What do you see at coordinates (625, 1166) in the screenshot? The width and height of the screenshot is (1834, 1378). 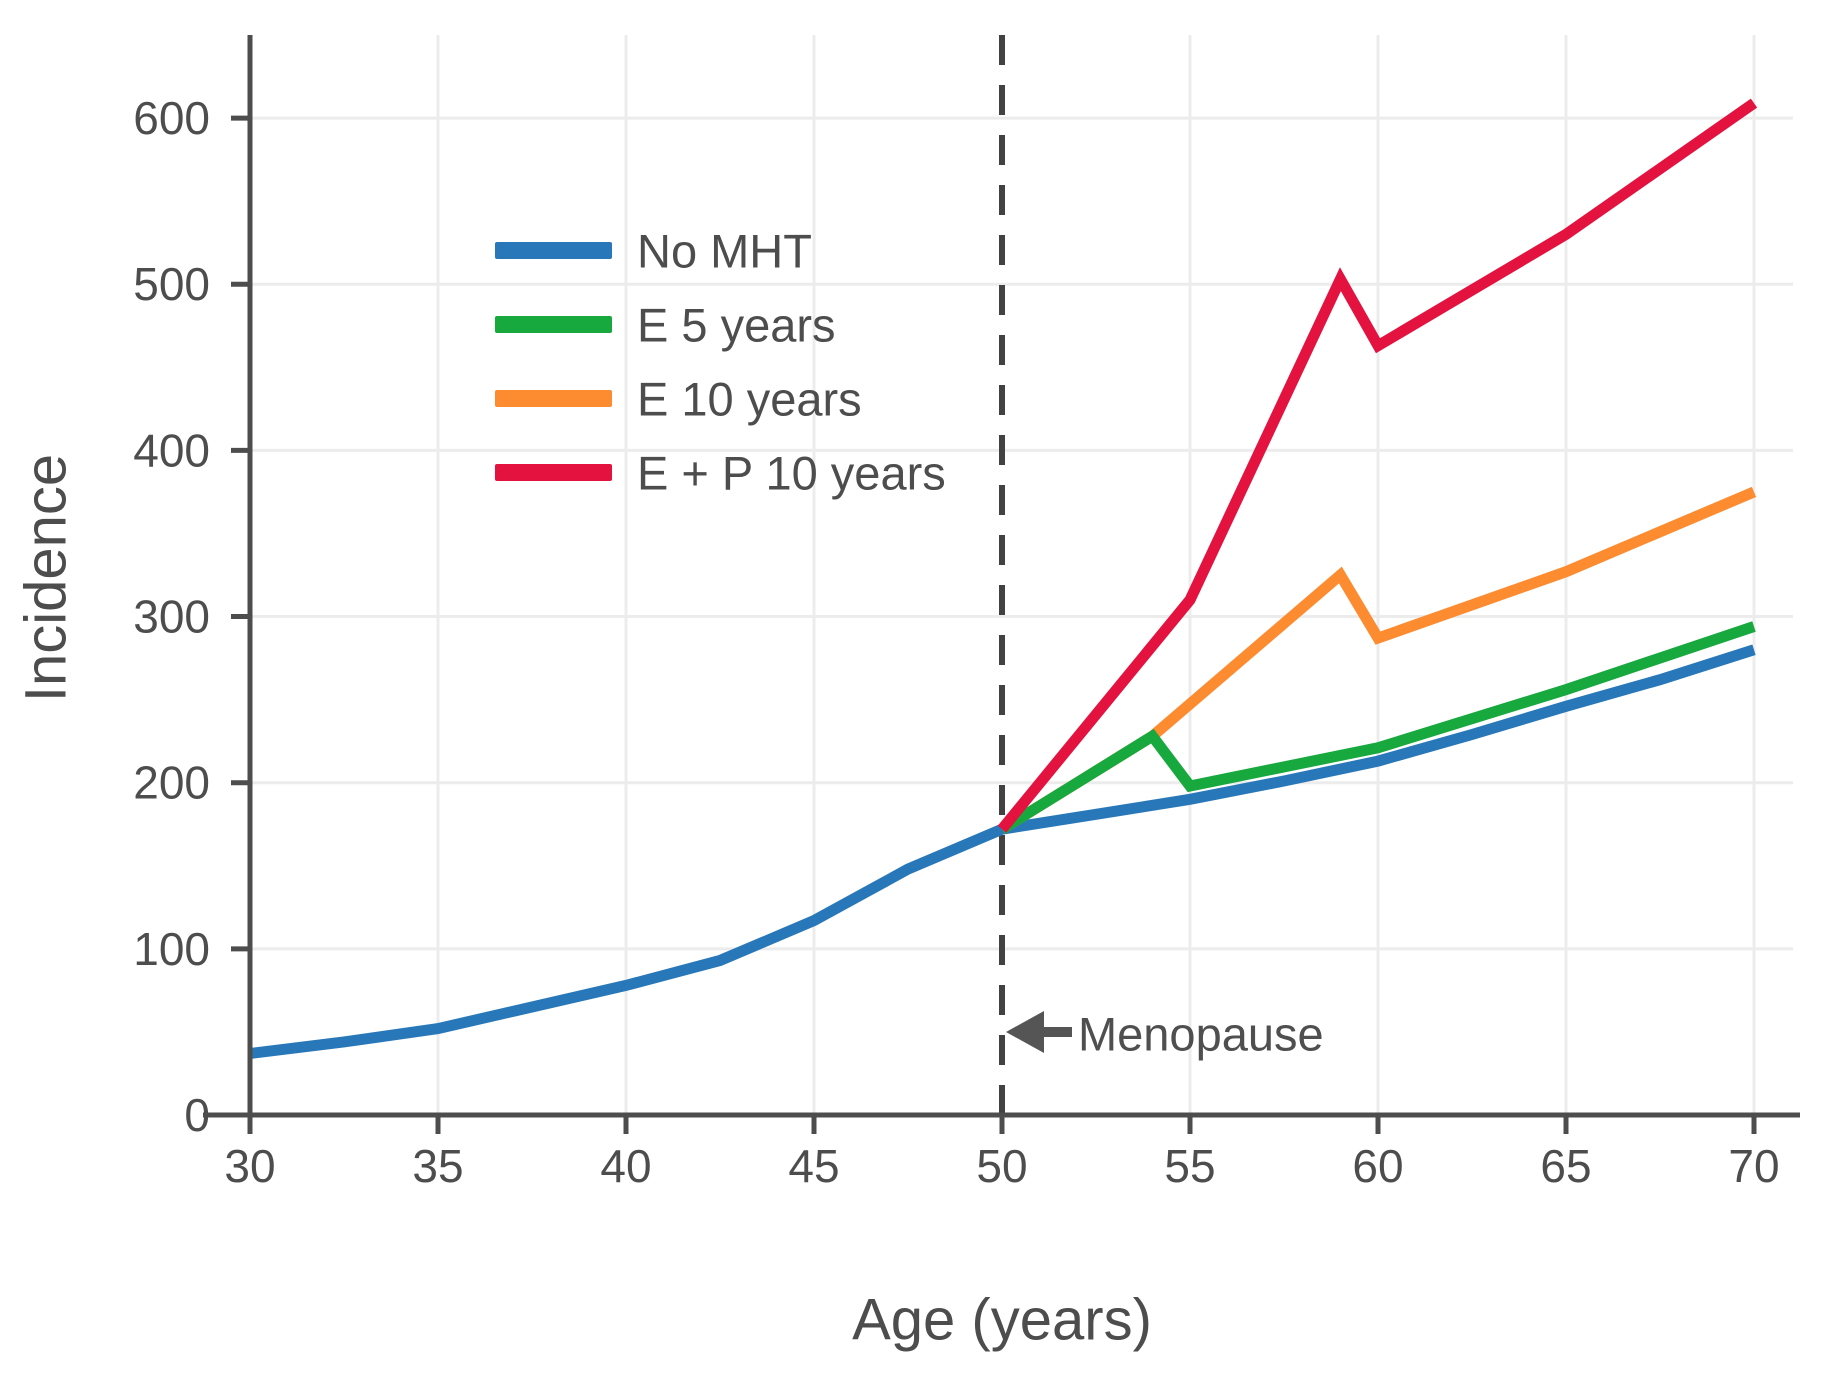 I see `x-tick-label: 40` at bounding box center [625, 1166].